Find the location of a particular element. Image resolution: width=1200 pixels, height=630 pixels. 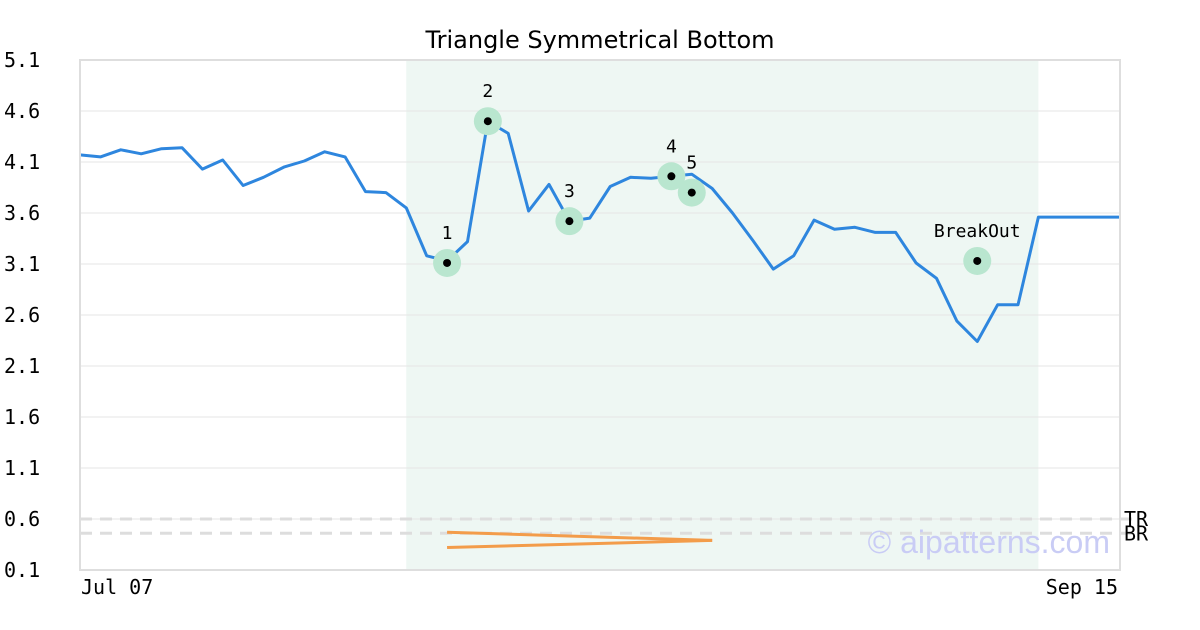

y-tick-label: 2.6 is located at coordinates (22, 315).